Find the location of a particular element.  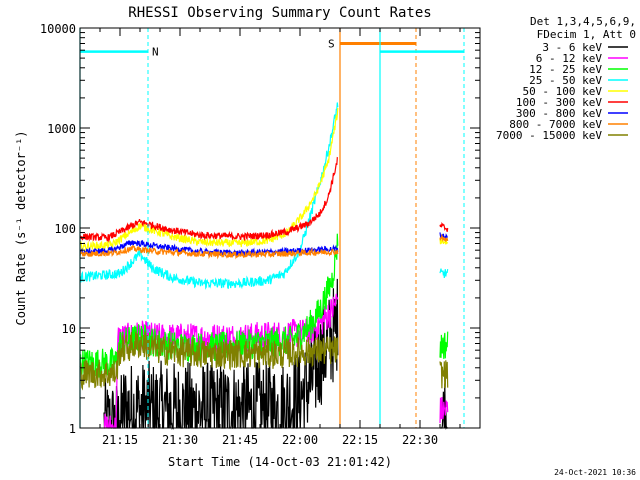

legend-label-3-6-kev: 3 - 6 keV is located at coordinates (572, 47).